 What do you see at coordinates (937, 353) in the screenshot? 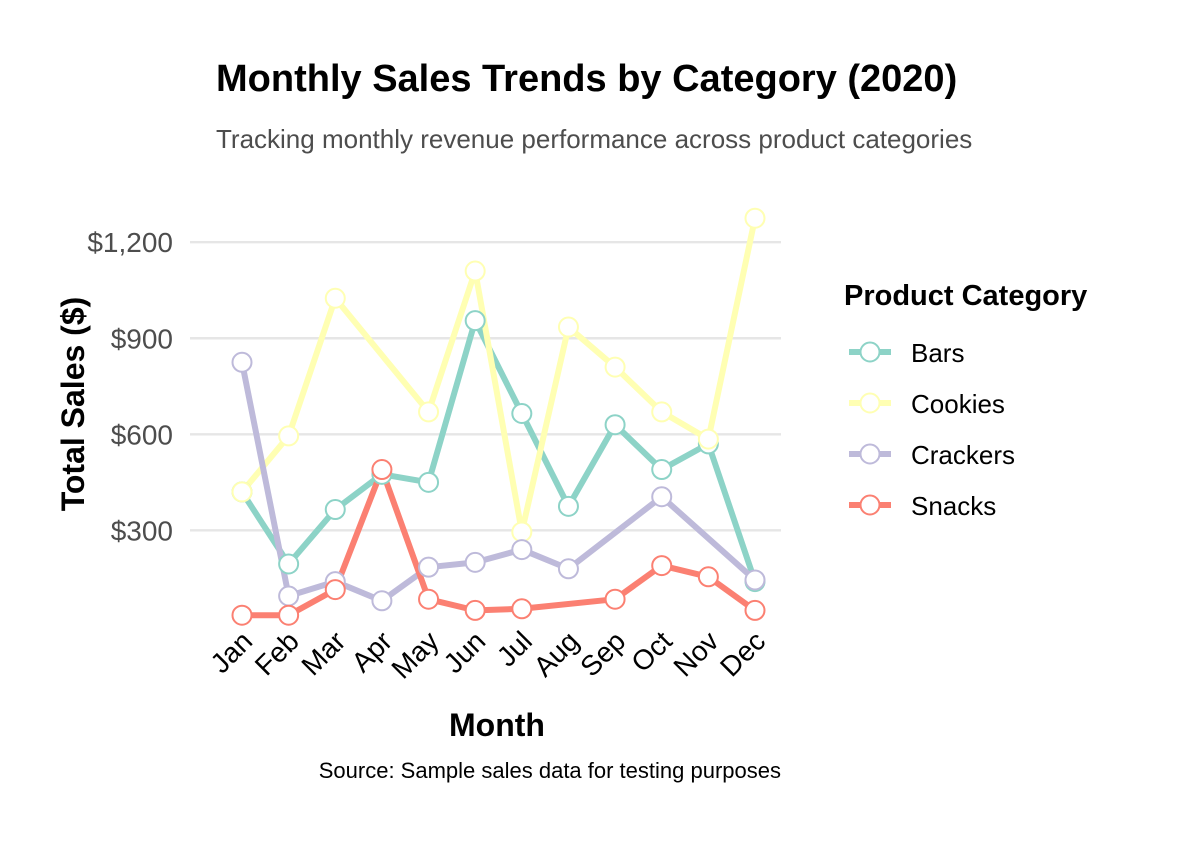
I see `legend-label: Bars` at bounding box center [937, 353].